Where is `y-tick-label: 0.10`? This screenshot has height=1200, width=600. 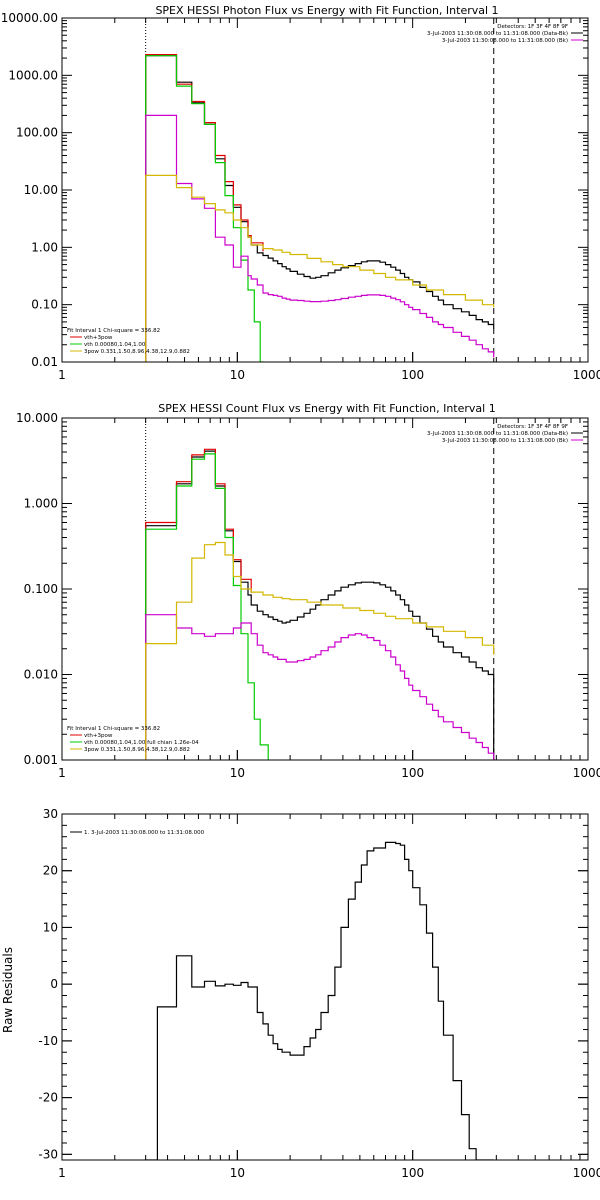 y-tick-label: 0.10 is located at coordinates (44, 305).